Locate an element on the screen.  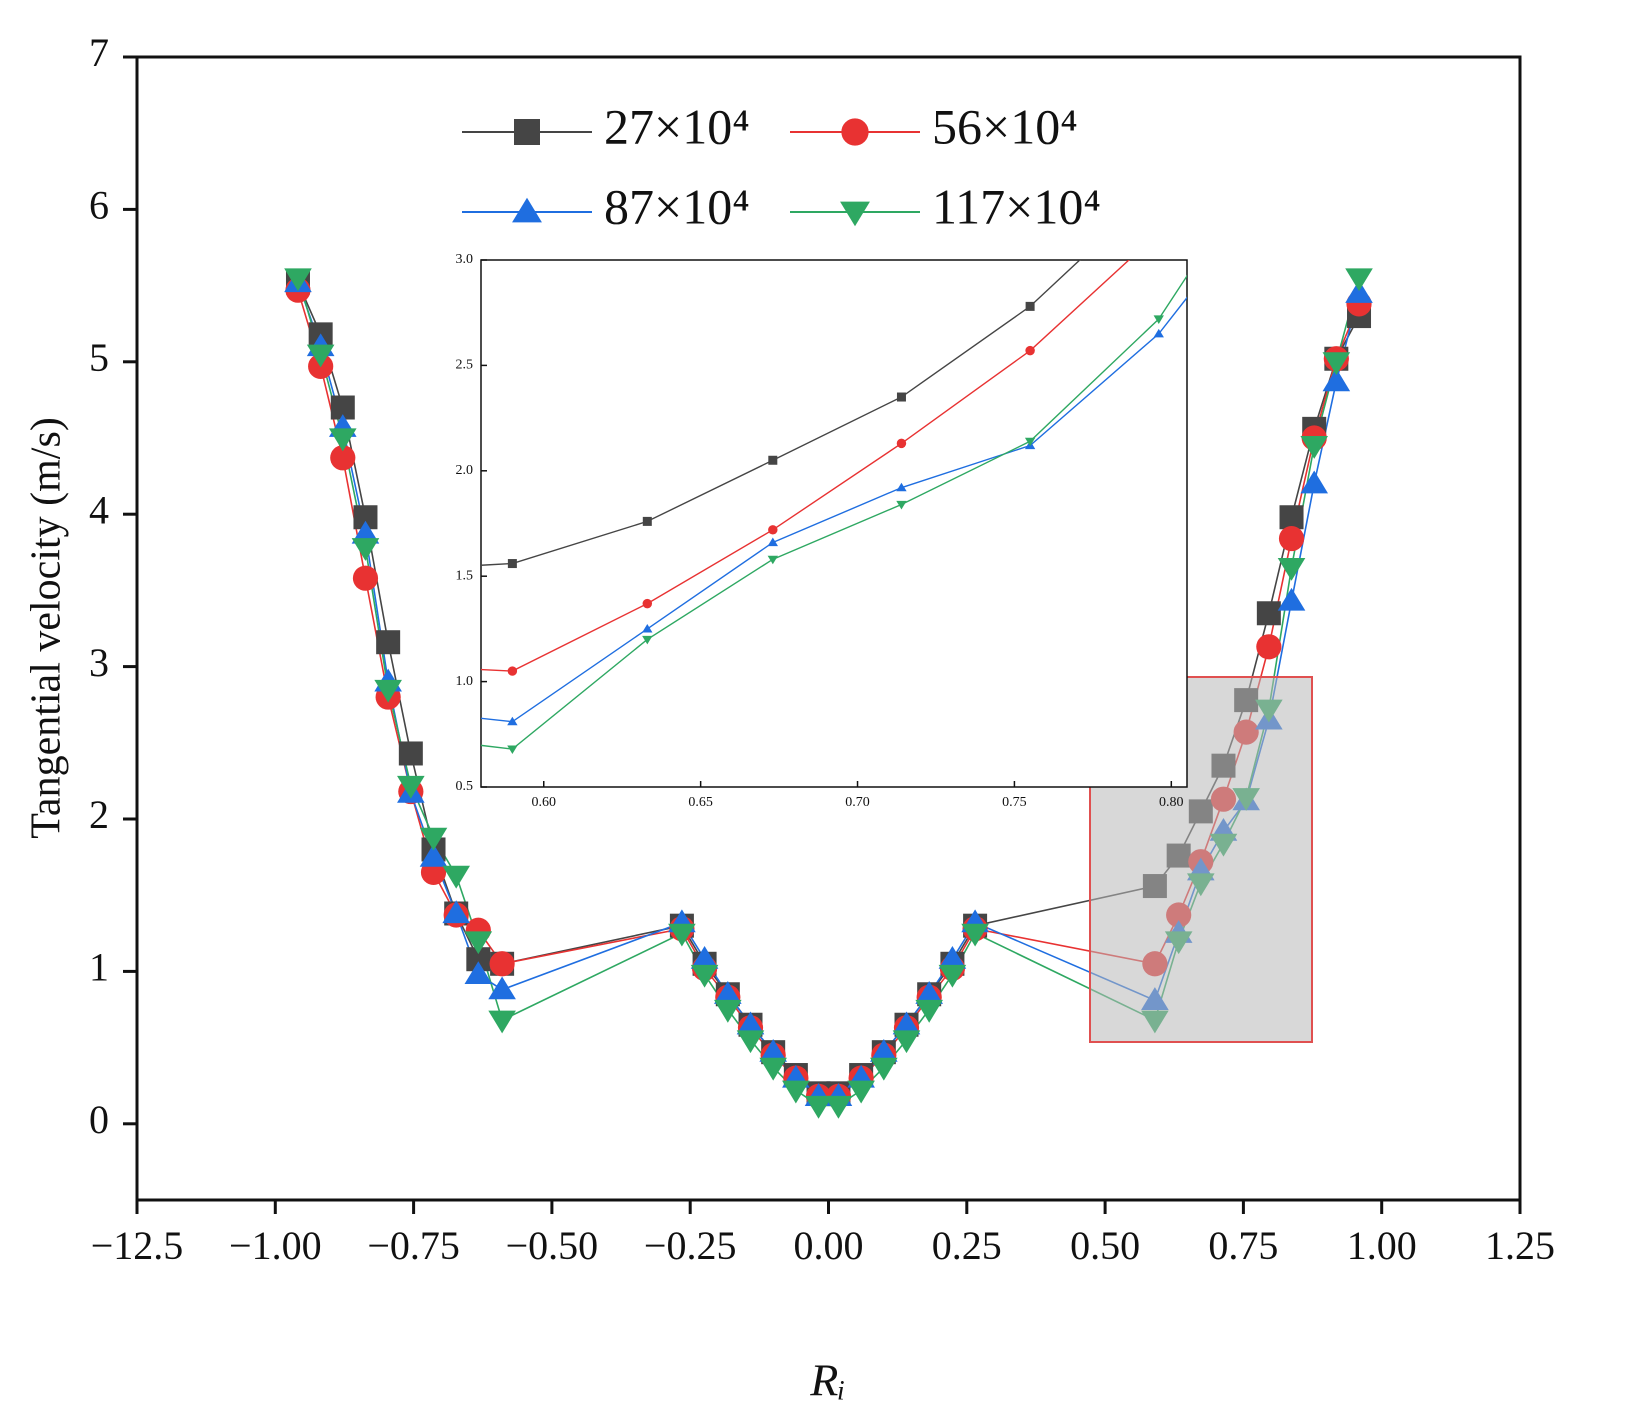
y-tick-label: 0 is located at coordinates (99, 1119).